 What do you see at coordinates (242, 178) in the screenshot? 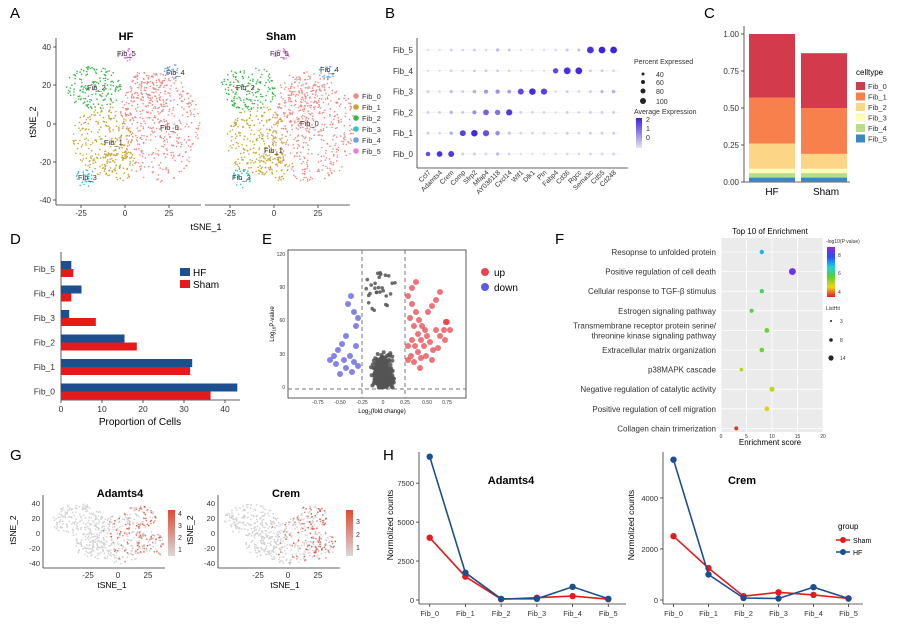
I see `sham-fib3-cloud` at bounding box center [242, 178].